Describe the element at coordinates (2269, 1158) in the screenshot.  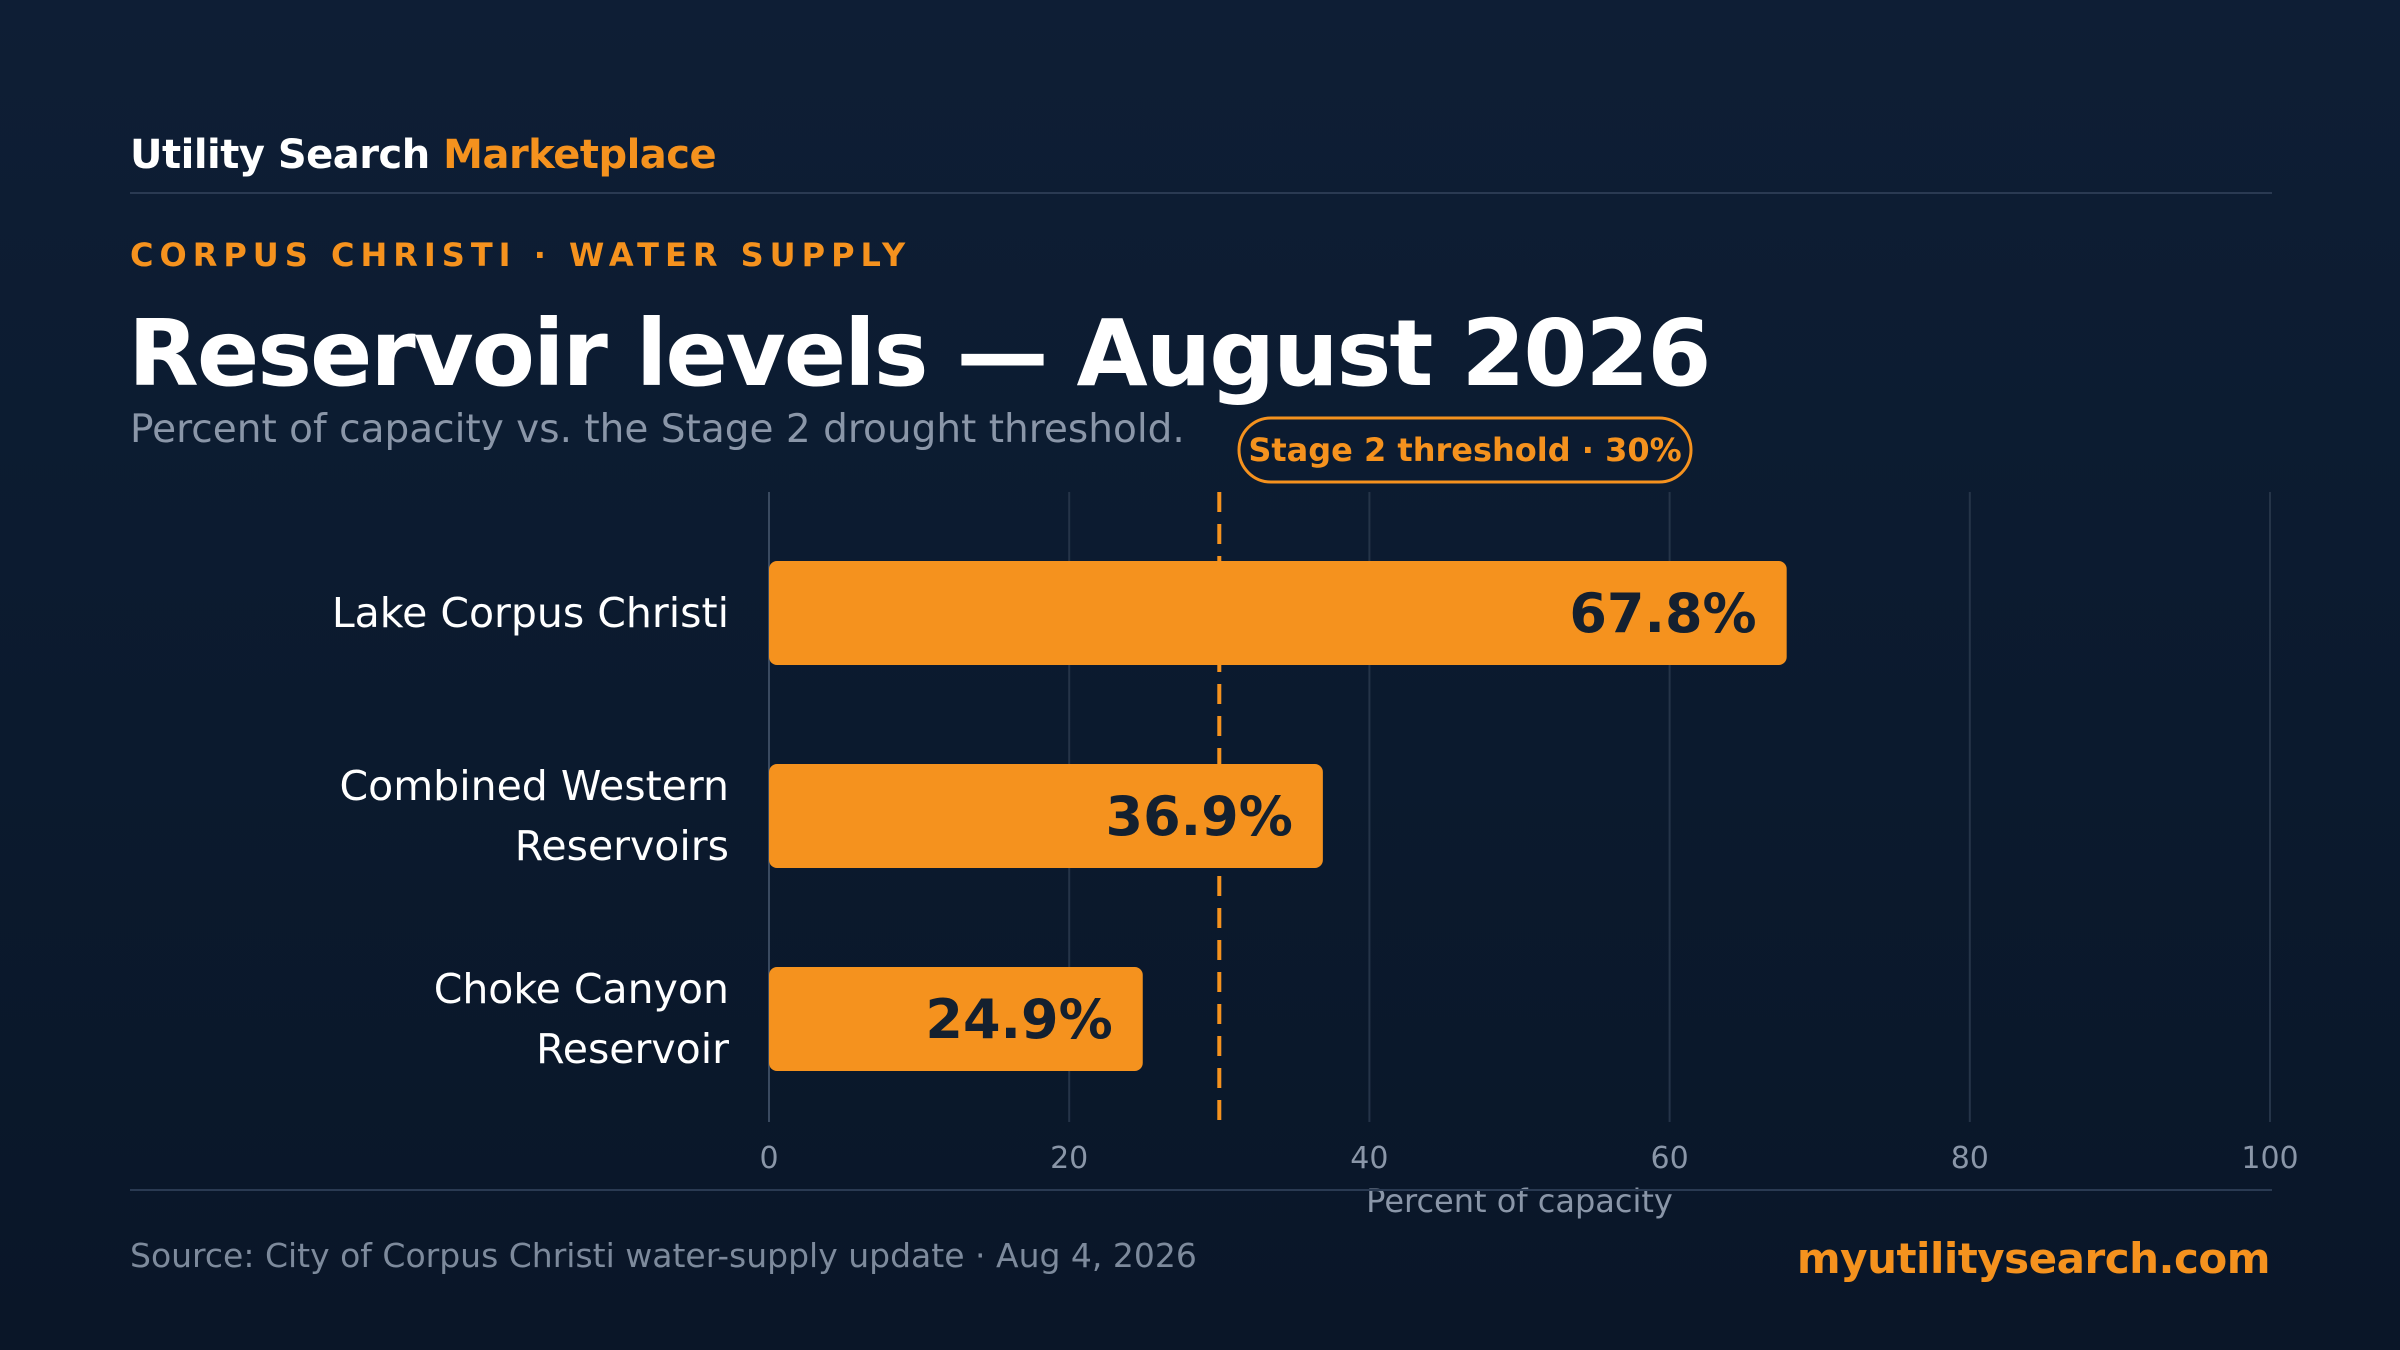
I see `x-tick-label: 100` at that location.